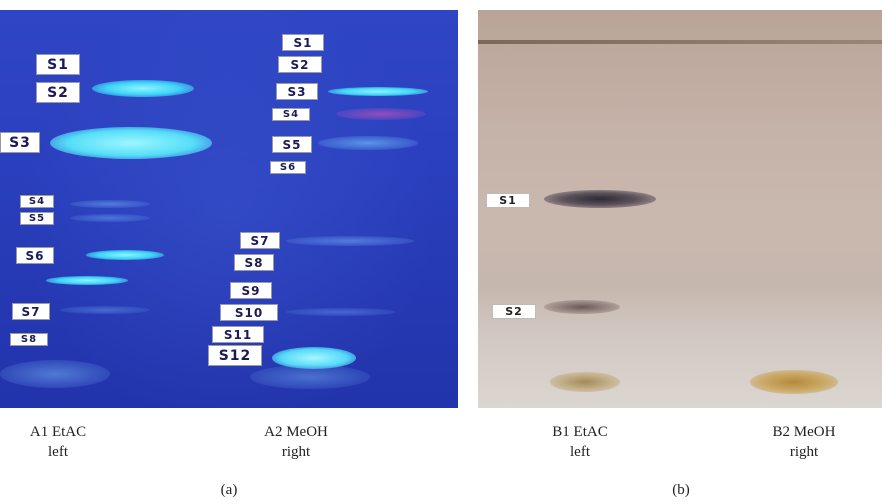  I want to click on label-a1-s2: S2, so click(58, 92).